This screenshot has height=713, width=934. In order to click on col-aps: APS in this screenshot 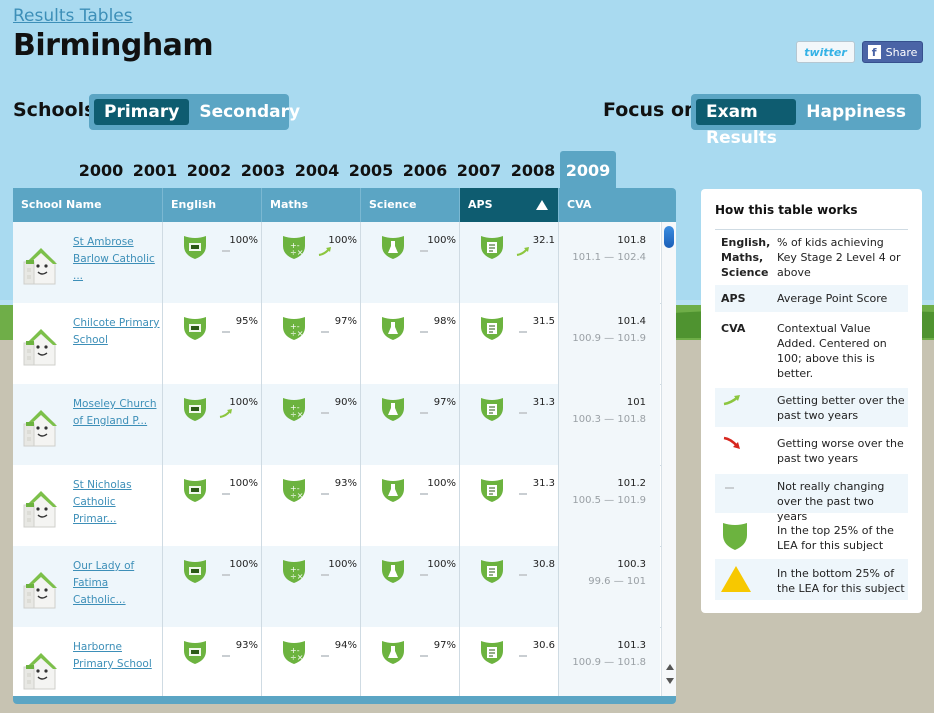, I will do `click(509, 205)`.